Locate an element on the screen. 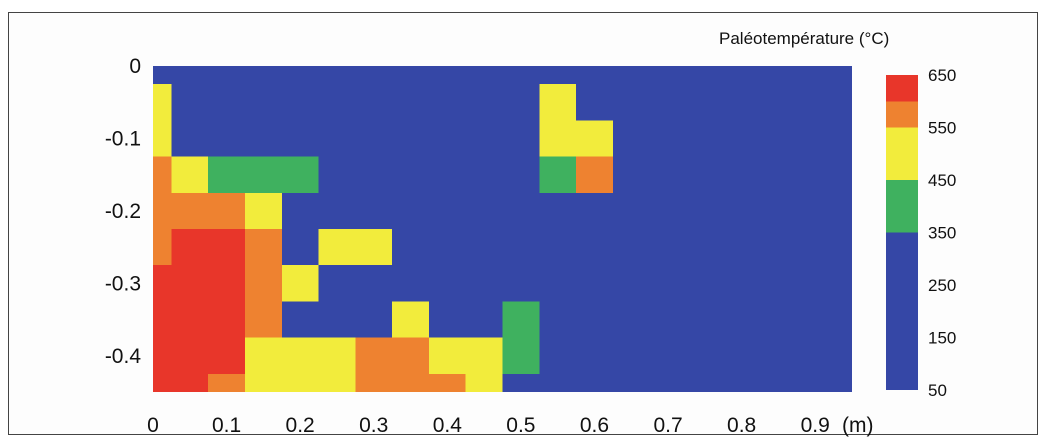  x-axis-unit: (m) is located at coordinates (857, 425).